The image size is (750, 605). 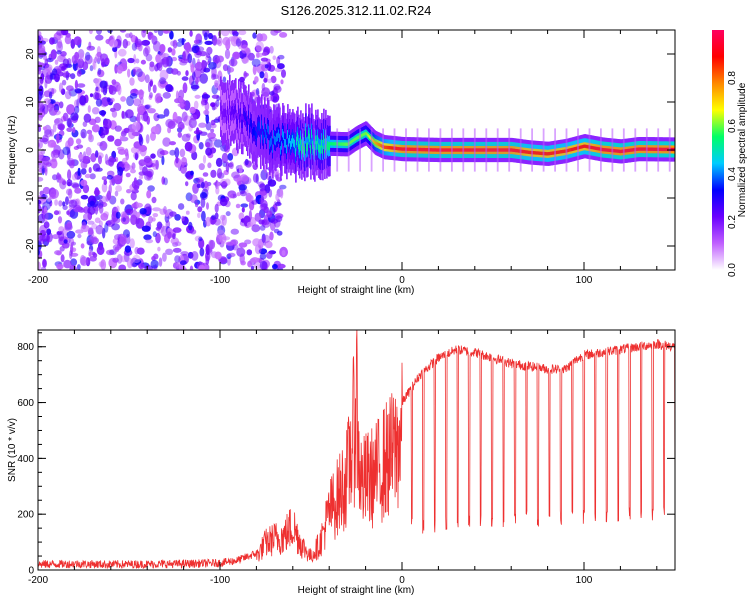 I want to click on figure-title: S126.2025.312.11.02.R24, so click(x=356, y=10).